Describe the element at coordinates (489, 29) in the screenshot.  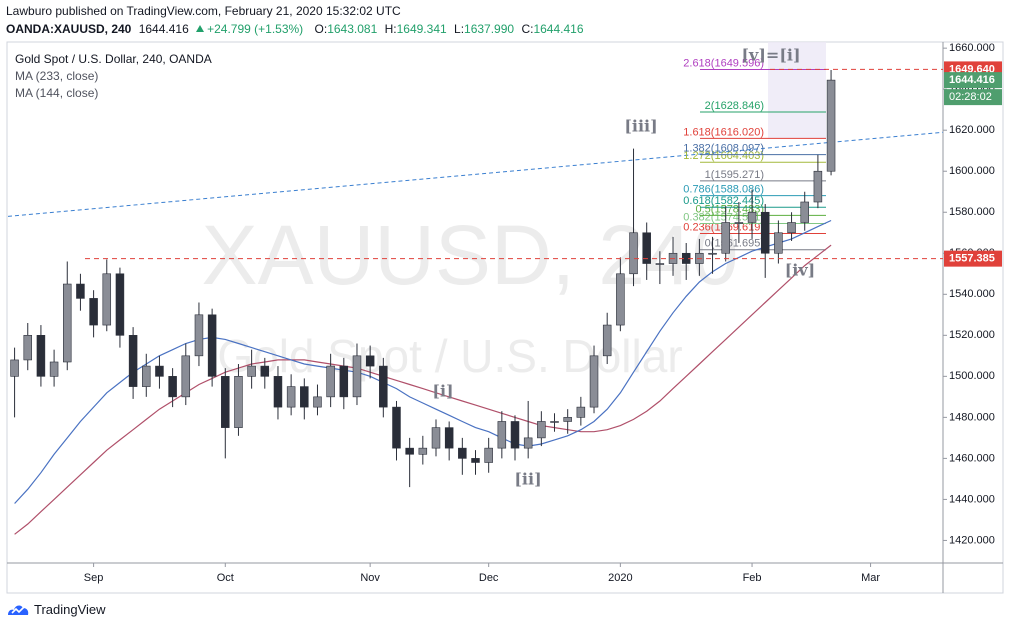
I see `low-value: 1637.990` at that location.